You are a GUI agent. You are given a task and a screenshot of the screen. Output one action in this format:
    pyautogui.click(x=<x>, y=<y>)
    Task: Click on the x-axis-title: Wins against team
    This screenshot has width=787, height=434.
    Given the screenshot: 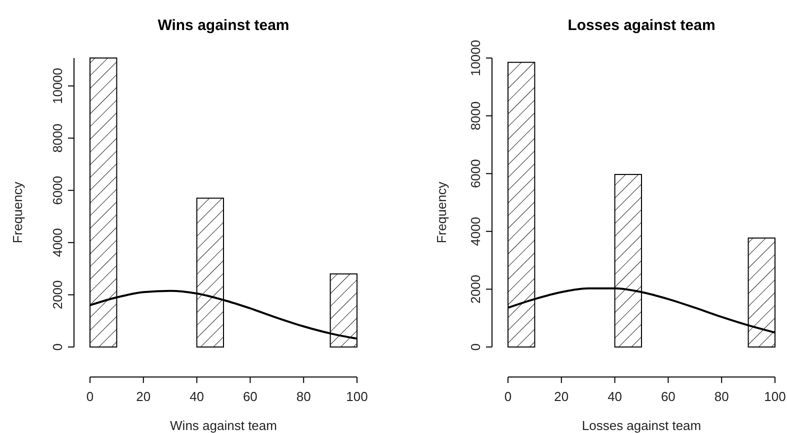 What is the action you would take?
    pyautogui.click(x=223, y=425)
    